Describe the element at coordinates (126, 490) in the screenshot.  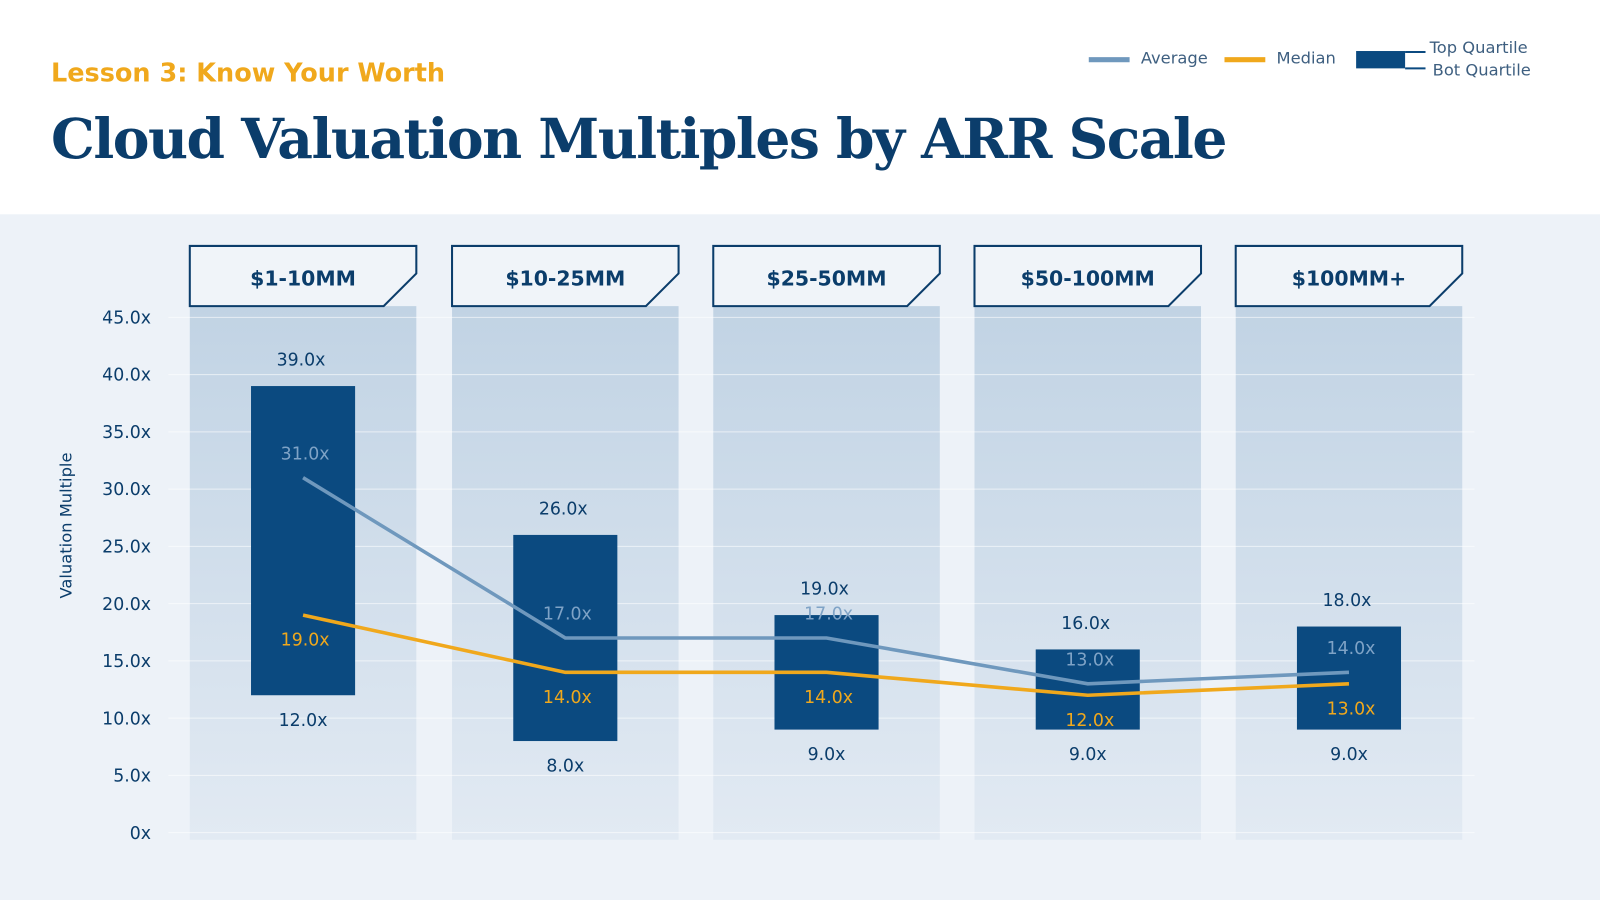
I see `y-tick-label: 30.0x` at that location.